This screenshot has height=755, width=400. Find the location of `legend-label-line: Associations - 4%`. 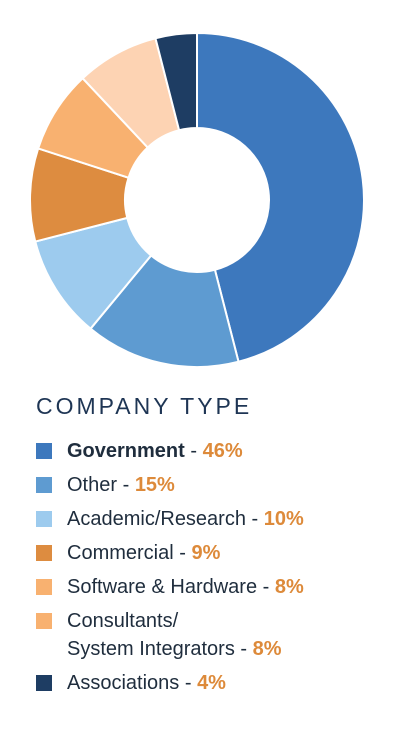

legend-label-line: Associations - 4% is located at coordinates (146, 683).